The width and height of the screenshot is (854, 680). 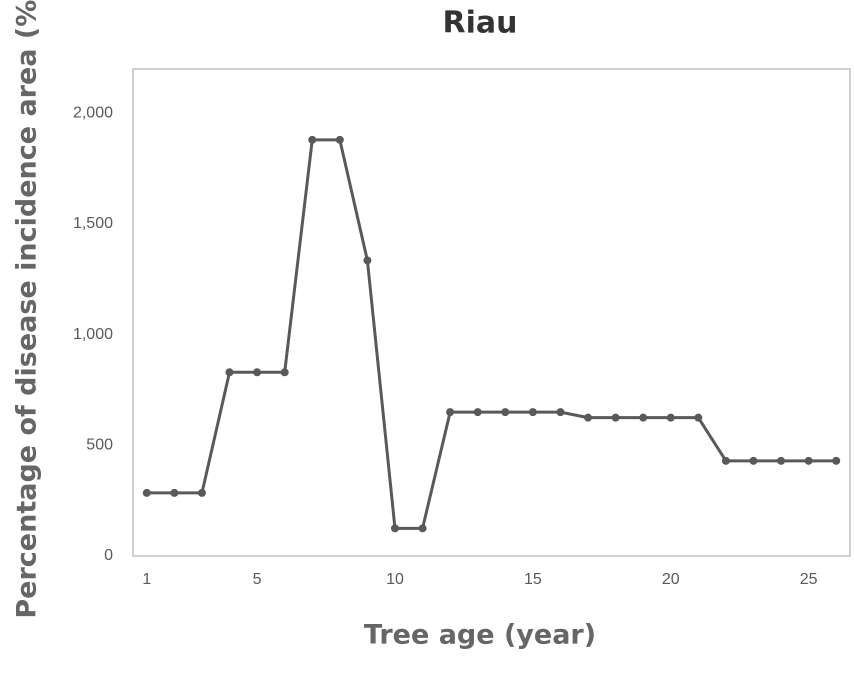 What do you see at coordinates (27, 309) in the screenshot?
I see `y-axis-title: Percentage of disease incidence area (%)` at bounding box center [27, 309].